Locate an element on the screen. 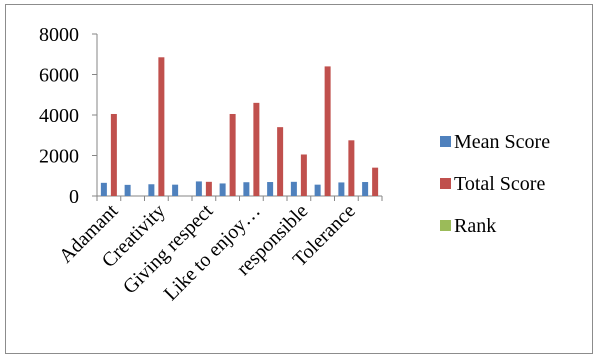 The width and height of the screenshot is (597, 363). y-axis: 0 2000 4000 6000 8000 is located at coordinates (68, 116).